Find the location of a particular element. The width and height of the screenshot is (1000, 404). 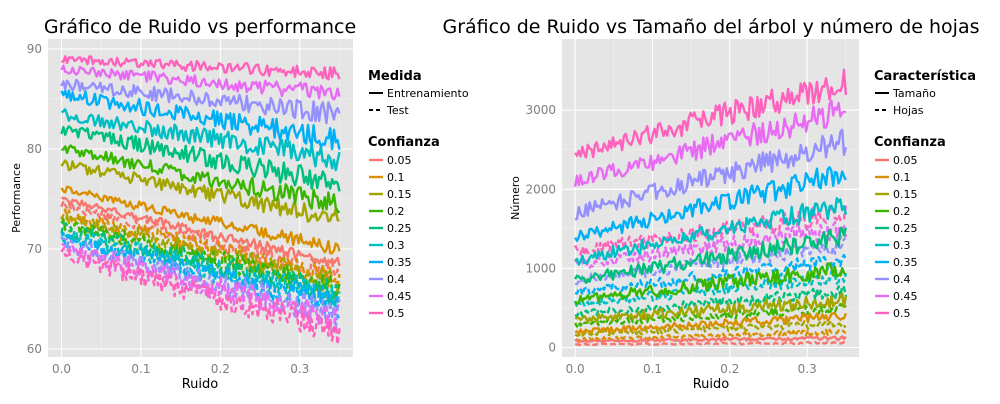

series-line-hojas-0.4 is located at coordinates (710, 261).